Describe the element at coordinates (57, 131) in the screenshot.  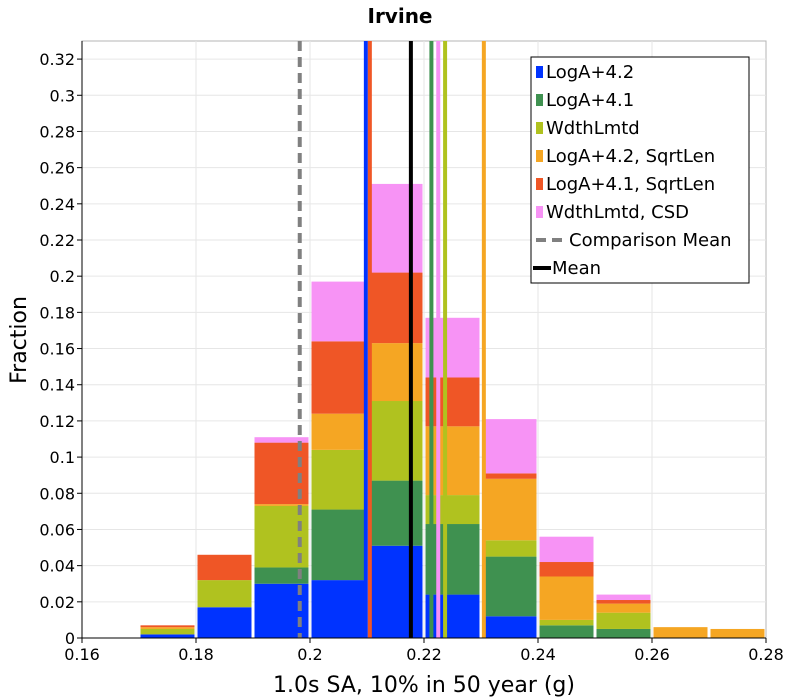
I see `y-tick-label: 0.28` at that location.